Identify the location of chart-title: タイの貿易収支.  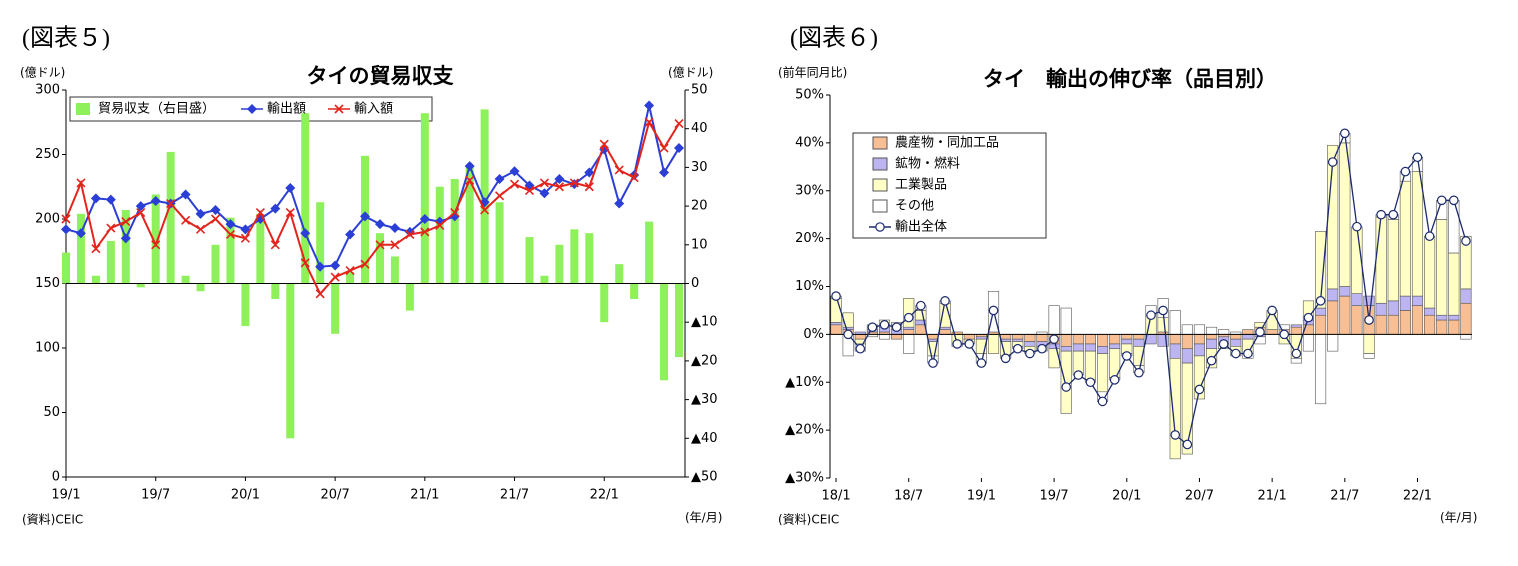
(381, 76).